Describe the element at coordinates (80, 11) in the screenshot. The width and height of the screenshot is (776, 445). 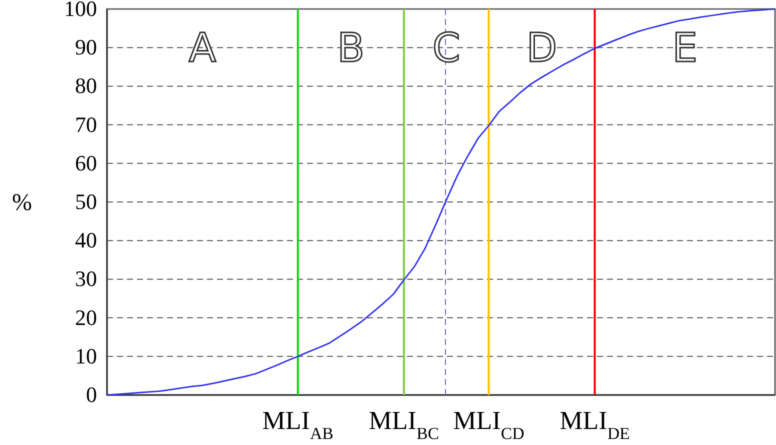
I see `y-tick-label: 100` at that location.